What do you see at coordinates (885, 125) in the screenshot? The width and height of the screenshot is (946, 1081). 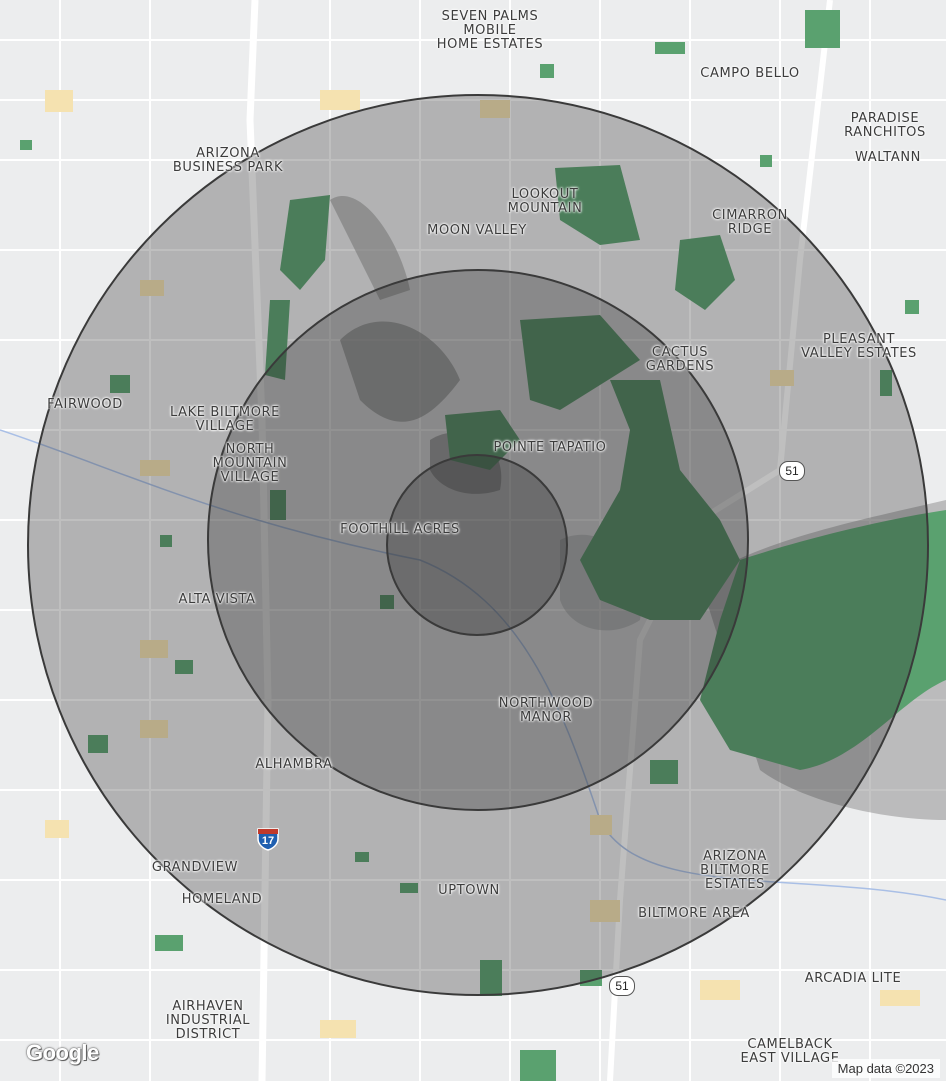 I see `label-paradise-ranchitos: PARADISE RANCHITOS` at bounding box center [885, 125].